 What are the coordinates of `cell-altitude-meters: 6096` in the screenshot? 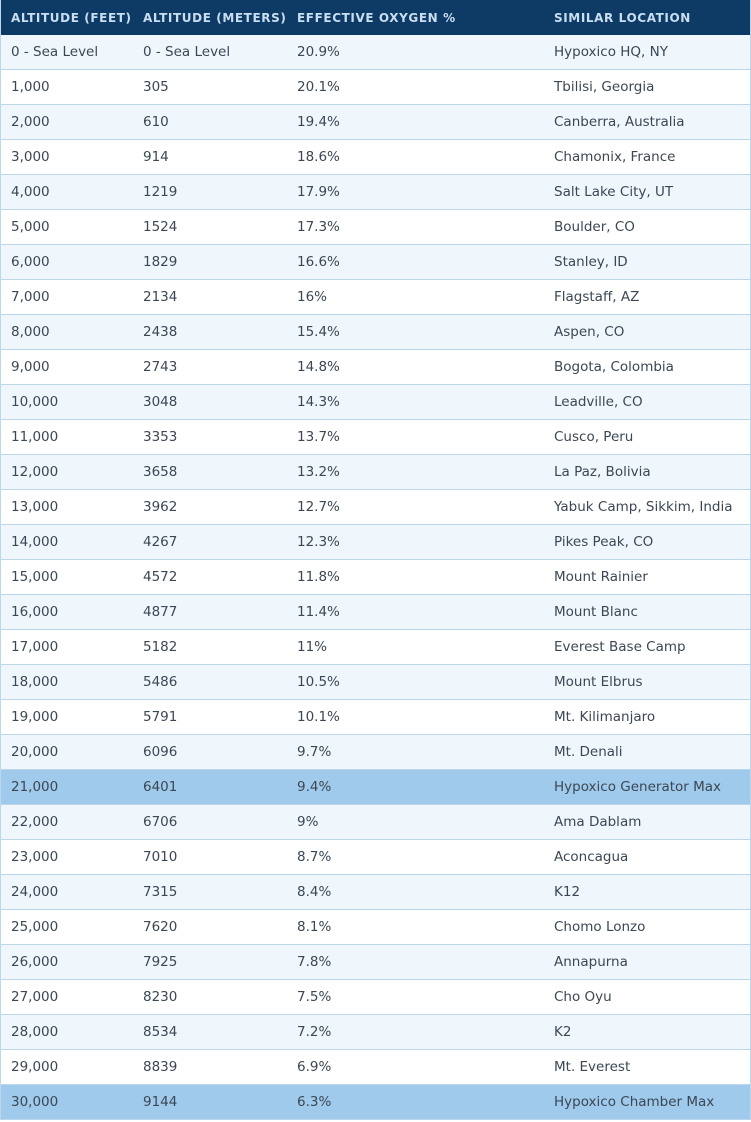 It's located at (160, 752).